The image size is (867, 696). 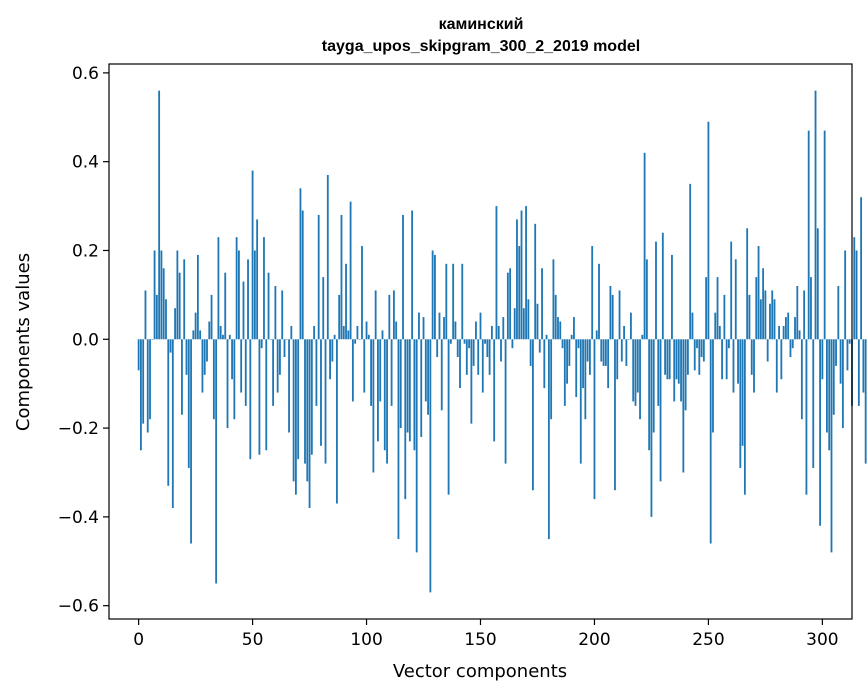 What do you see at coordinates (138, 640) in the screenshot?
I see `x-tick-label: 0` at bounding box center [138, 640].